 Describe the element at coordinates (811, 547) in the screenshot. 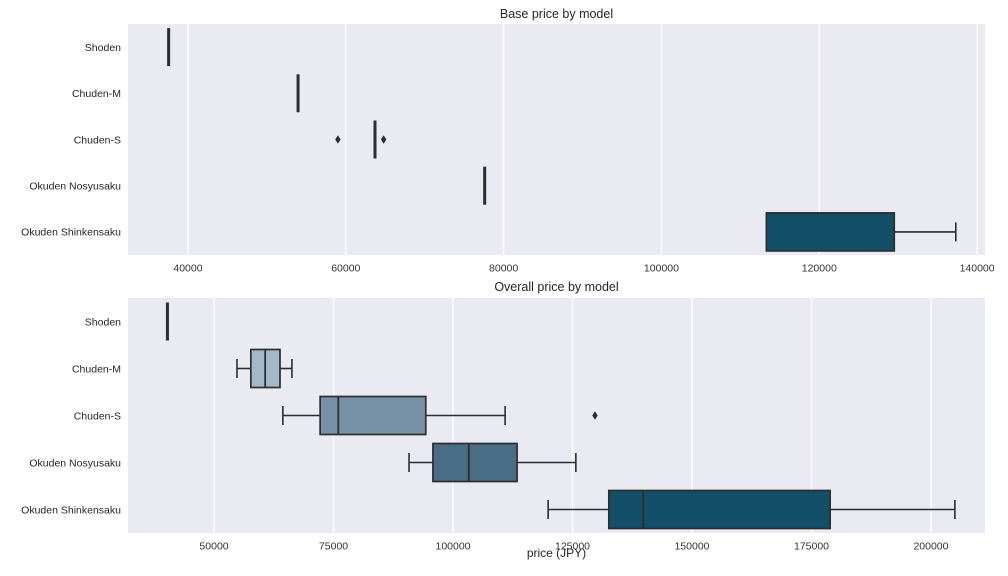

I see `x-tick-label: 175000` at that location.